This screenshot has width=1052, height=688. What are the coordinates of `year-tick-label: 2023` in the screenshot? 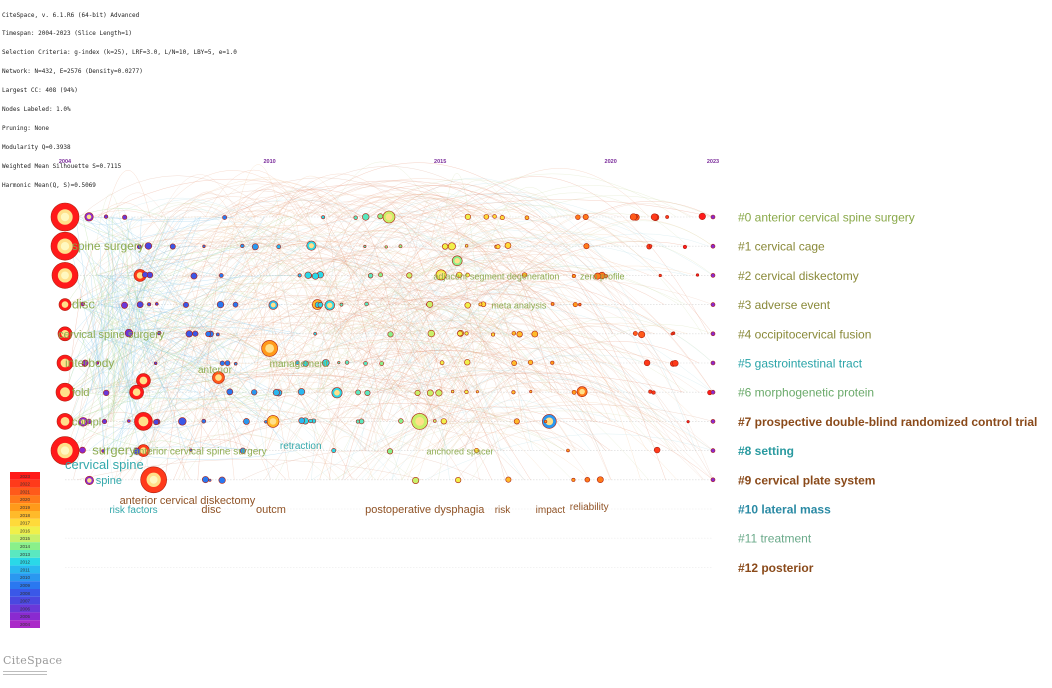 It's located at (713, 162).